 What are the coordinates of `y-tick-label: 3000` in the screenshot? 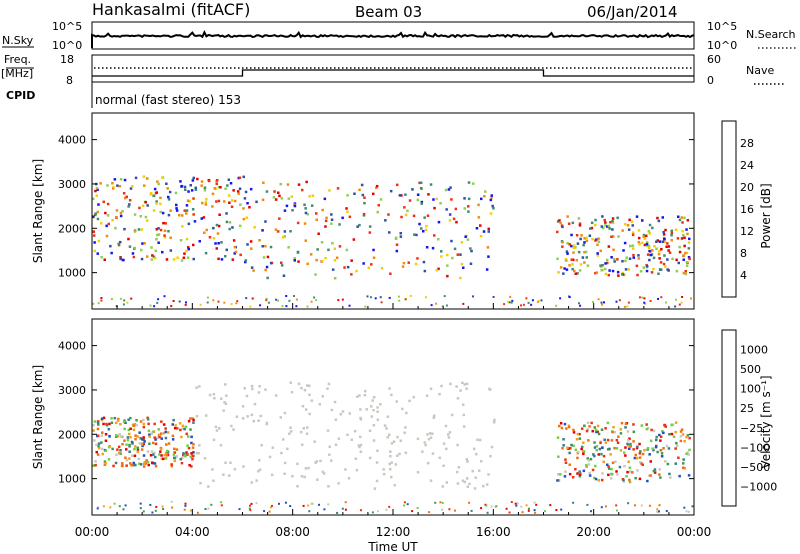 It's located at (72, 184).